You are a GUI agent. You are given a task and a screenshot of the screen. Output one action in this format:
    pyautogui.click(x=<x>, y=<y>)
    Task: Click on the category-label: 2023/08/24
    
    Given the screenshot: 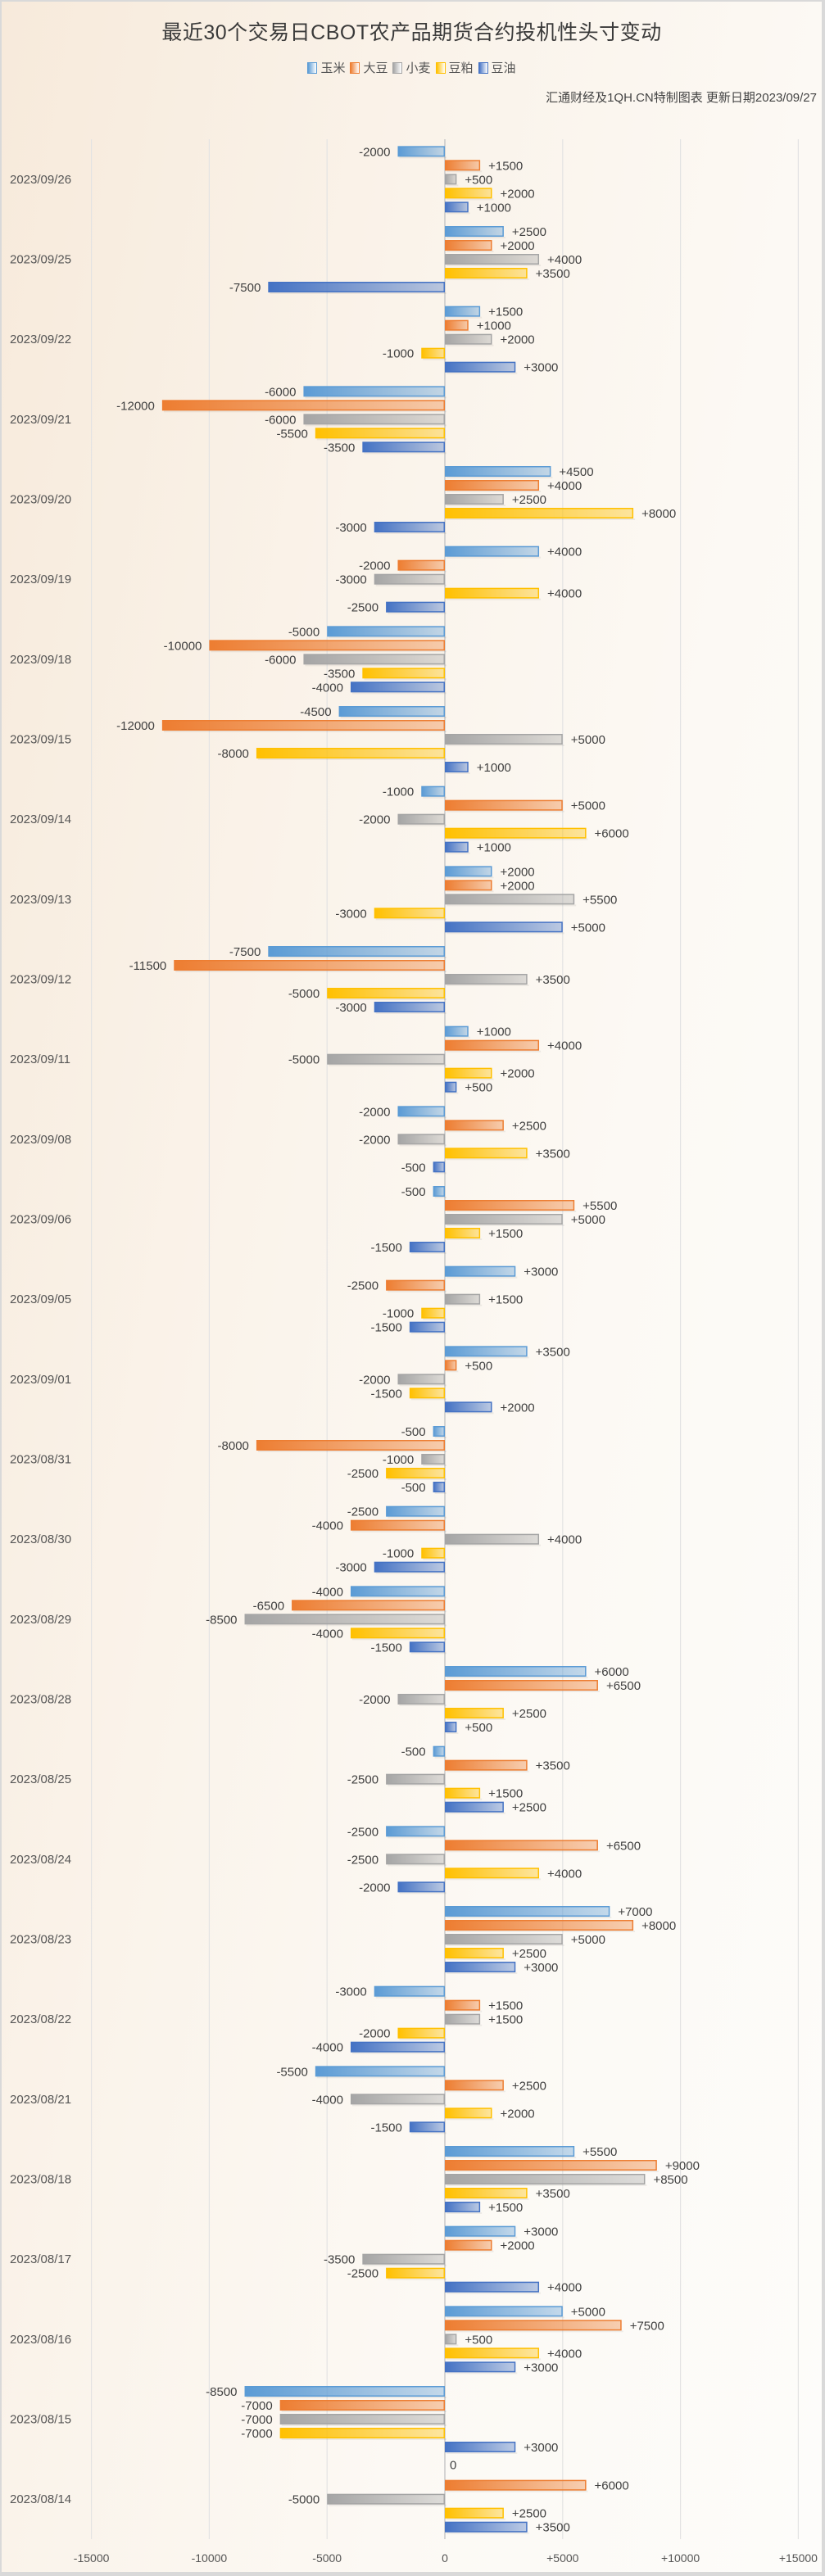 What is the action you would take?
    pyautogui.click(x=40, y=1860)
    